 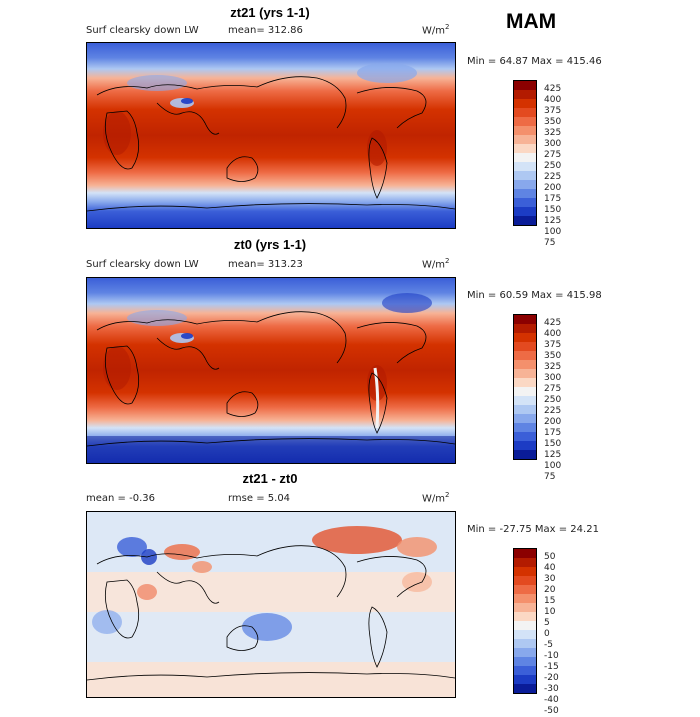 I want to click on panel-1-mean: mean= 312.86, so click(x=265, y=30).